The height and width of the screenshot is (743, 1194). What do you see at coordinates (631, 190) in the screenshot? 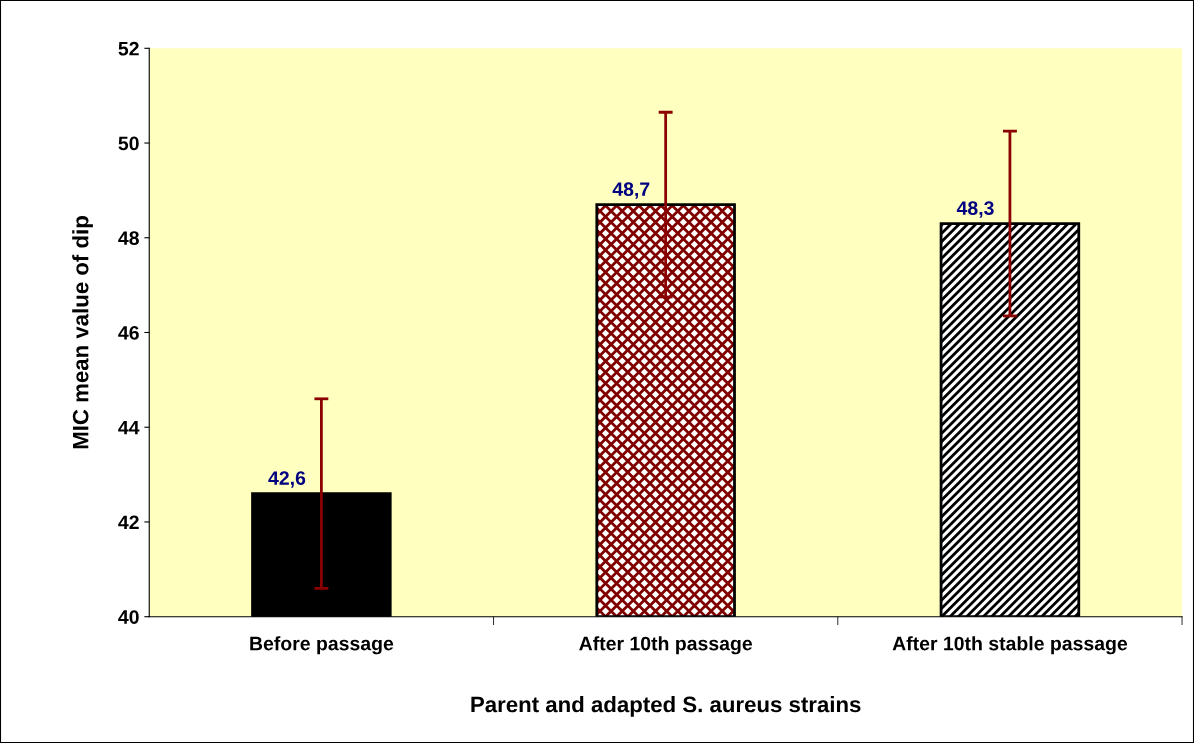
I see `data-label: 48,7` at bounding box center [631, 190].